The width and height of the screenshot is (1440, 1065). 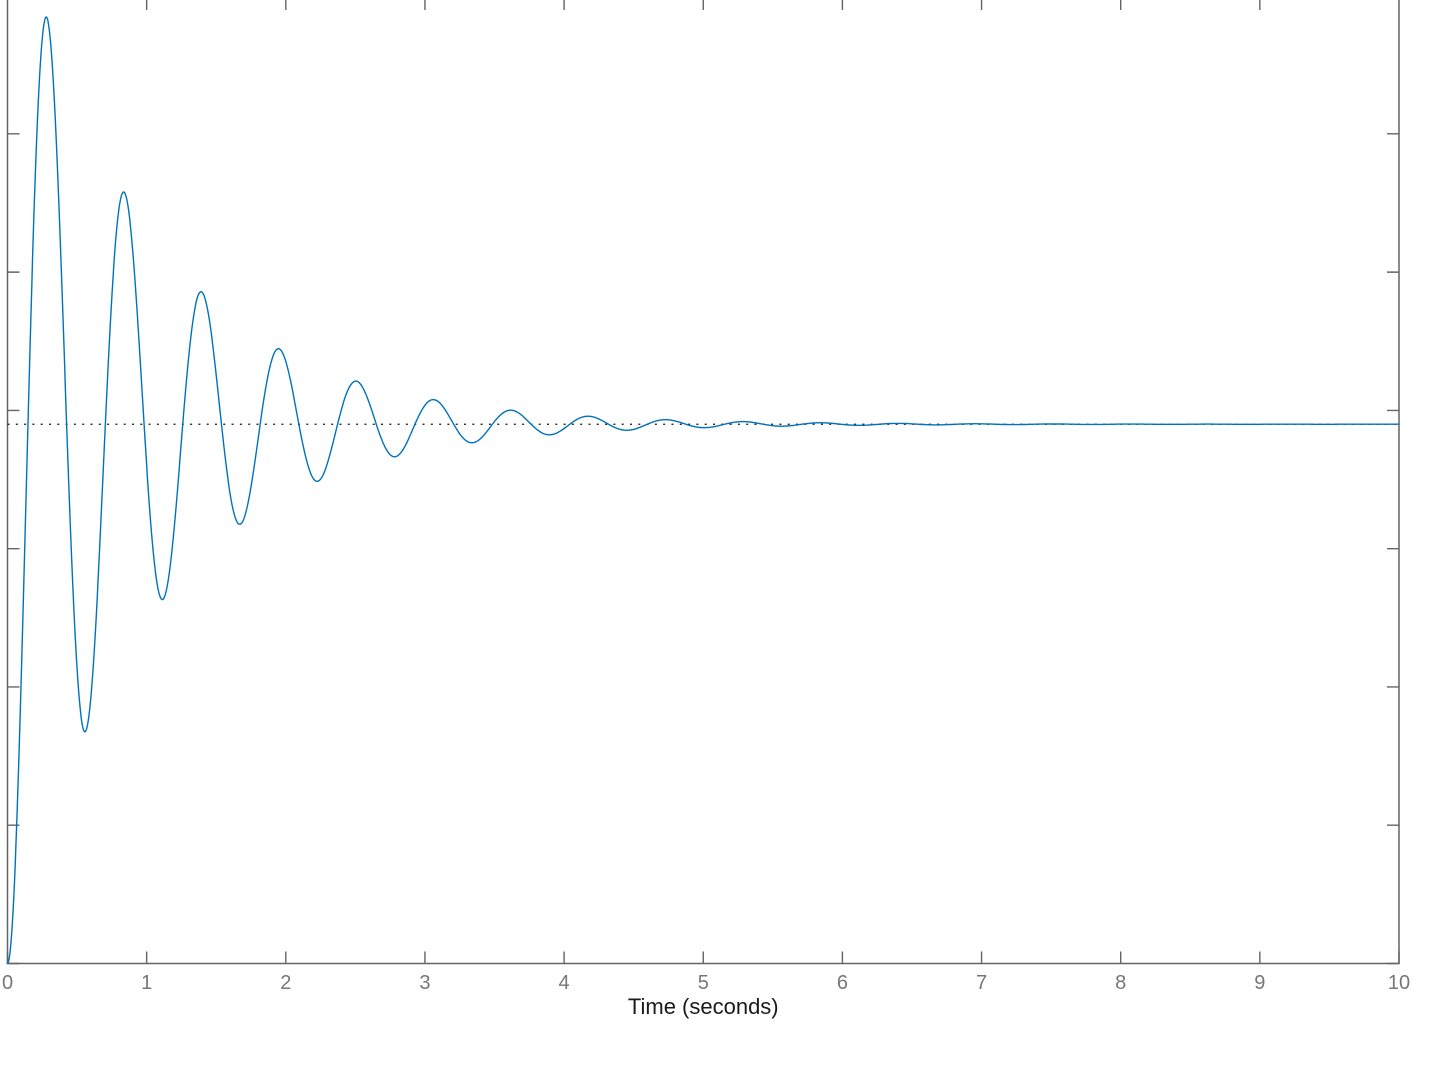 What do you see at coordinates (1121, 983) in the screenshot?
I see `x-tick-label: 8` at bounding box center [1121, 983].